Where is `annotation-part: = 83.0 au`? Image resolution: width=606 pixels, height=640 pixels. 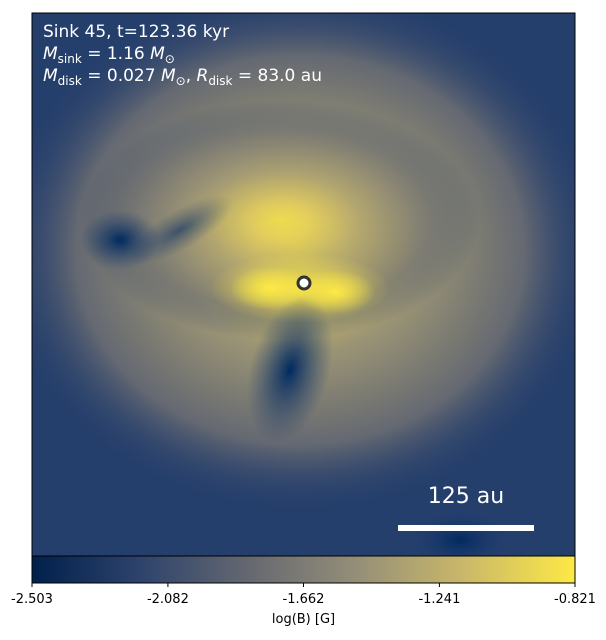 annotation-part: = 83.0 au is located at coordinates (277, 76).